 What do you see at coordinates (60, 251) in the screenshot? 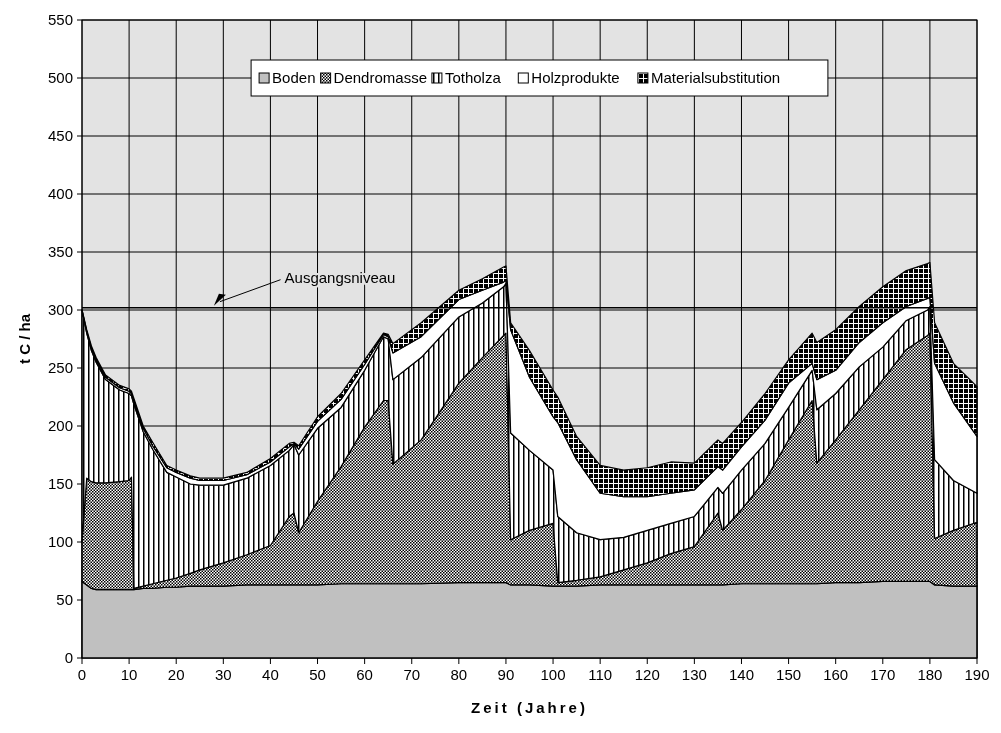
I see `y-tick-label: 350` at bounding box center [60, 251].